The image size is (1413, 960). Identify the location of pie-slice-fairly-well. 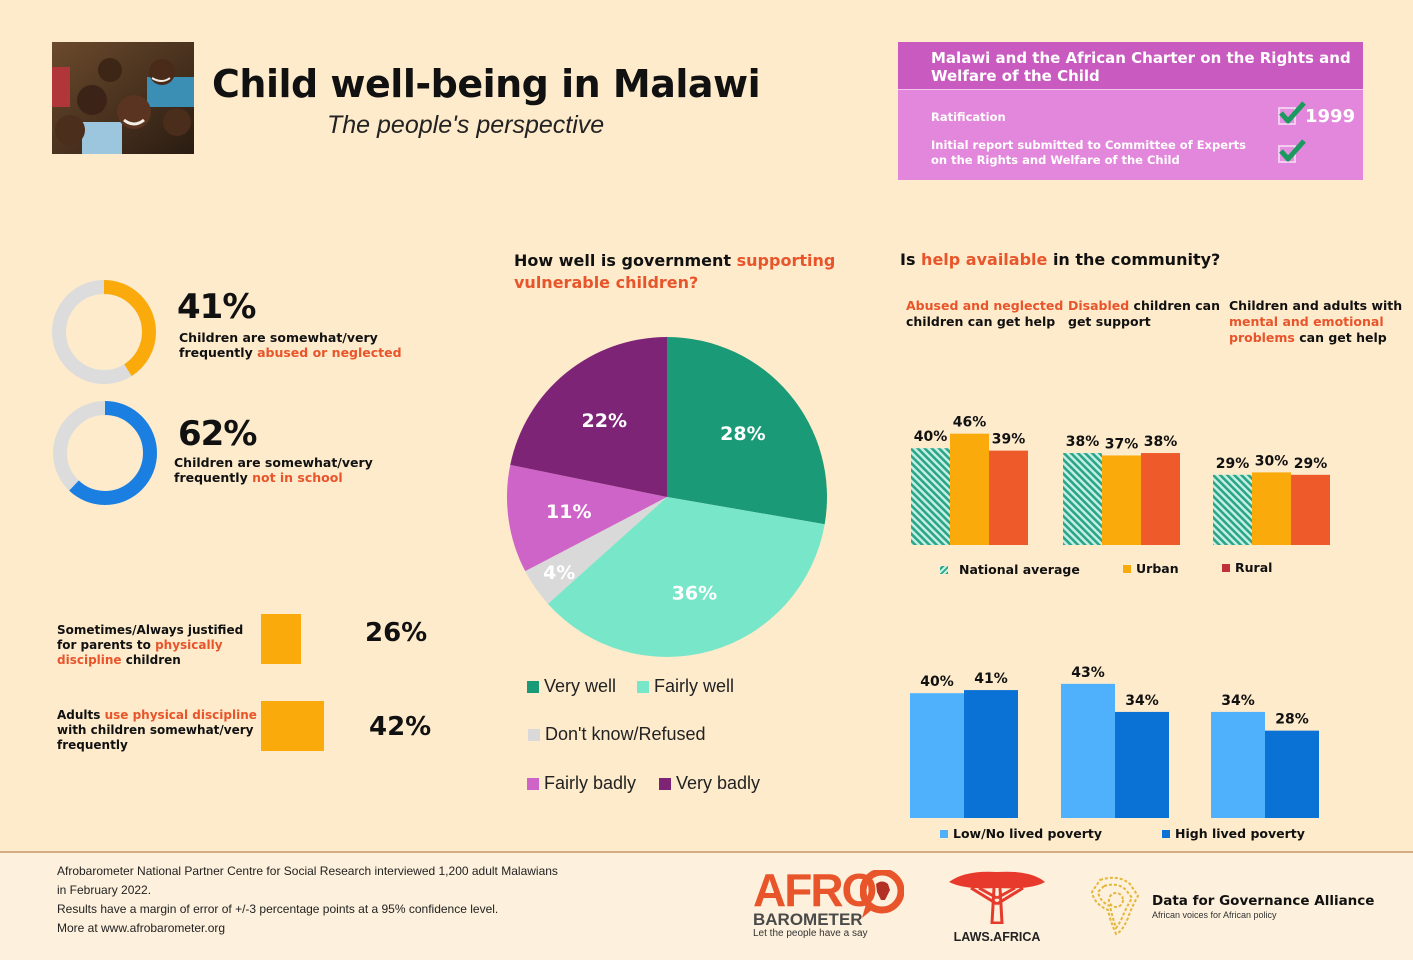
(686, 577).